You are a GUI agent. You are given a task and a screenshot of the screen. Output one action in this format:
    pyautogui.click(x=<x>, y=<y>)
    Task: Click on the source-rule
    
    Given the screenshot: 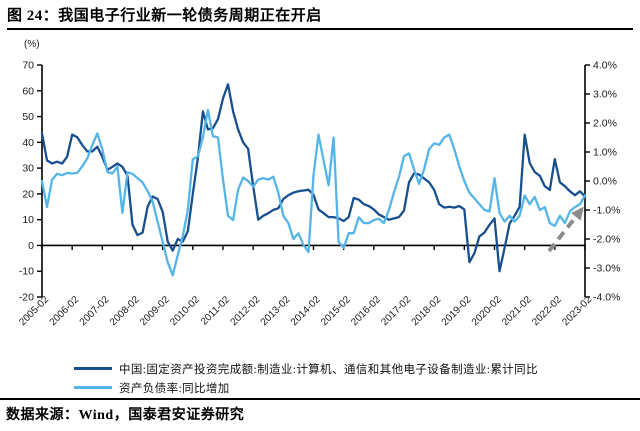 What is the action you would take?
    pyautogui.click(x=320, y=399)
    